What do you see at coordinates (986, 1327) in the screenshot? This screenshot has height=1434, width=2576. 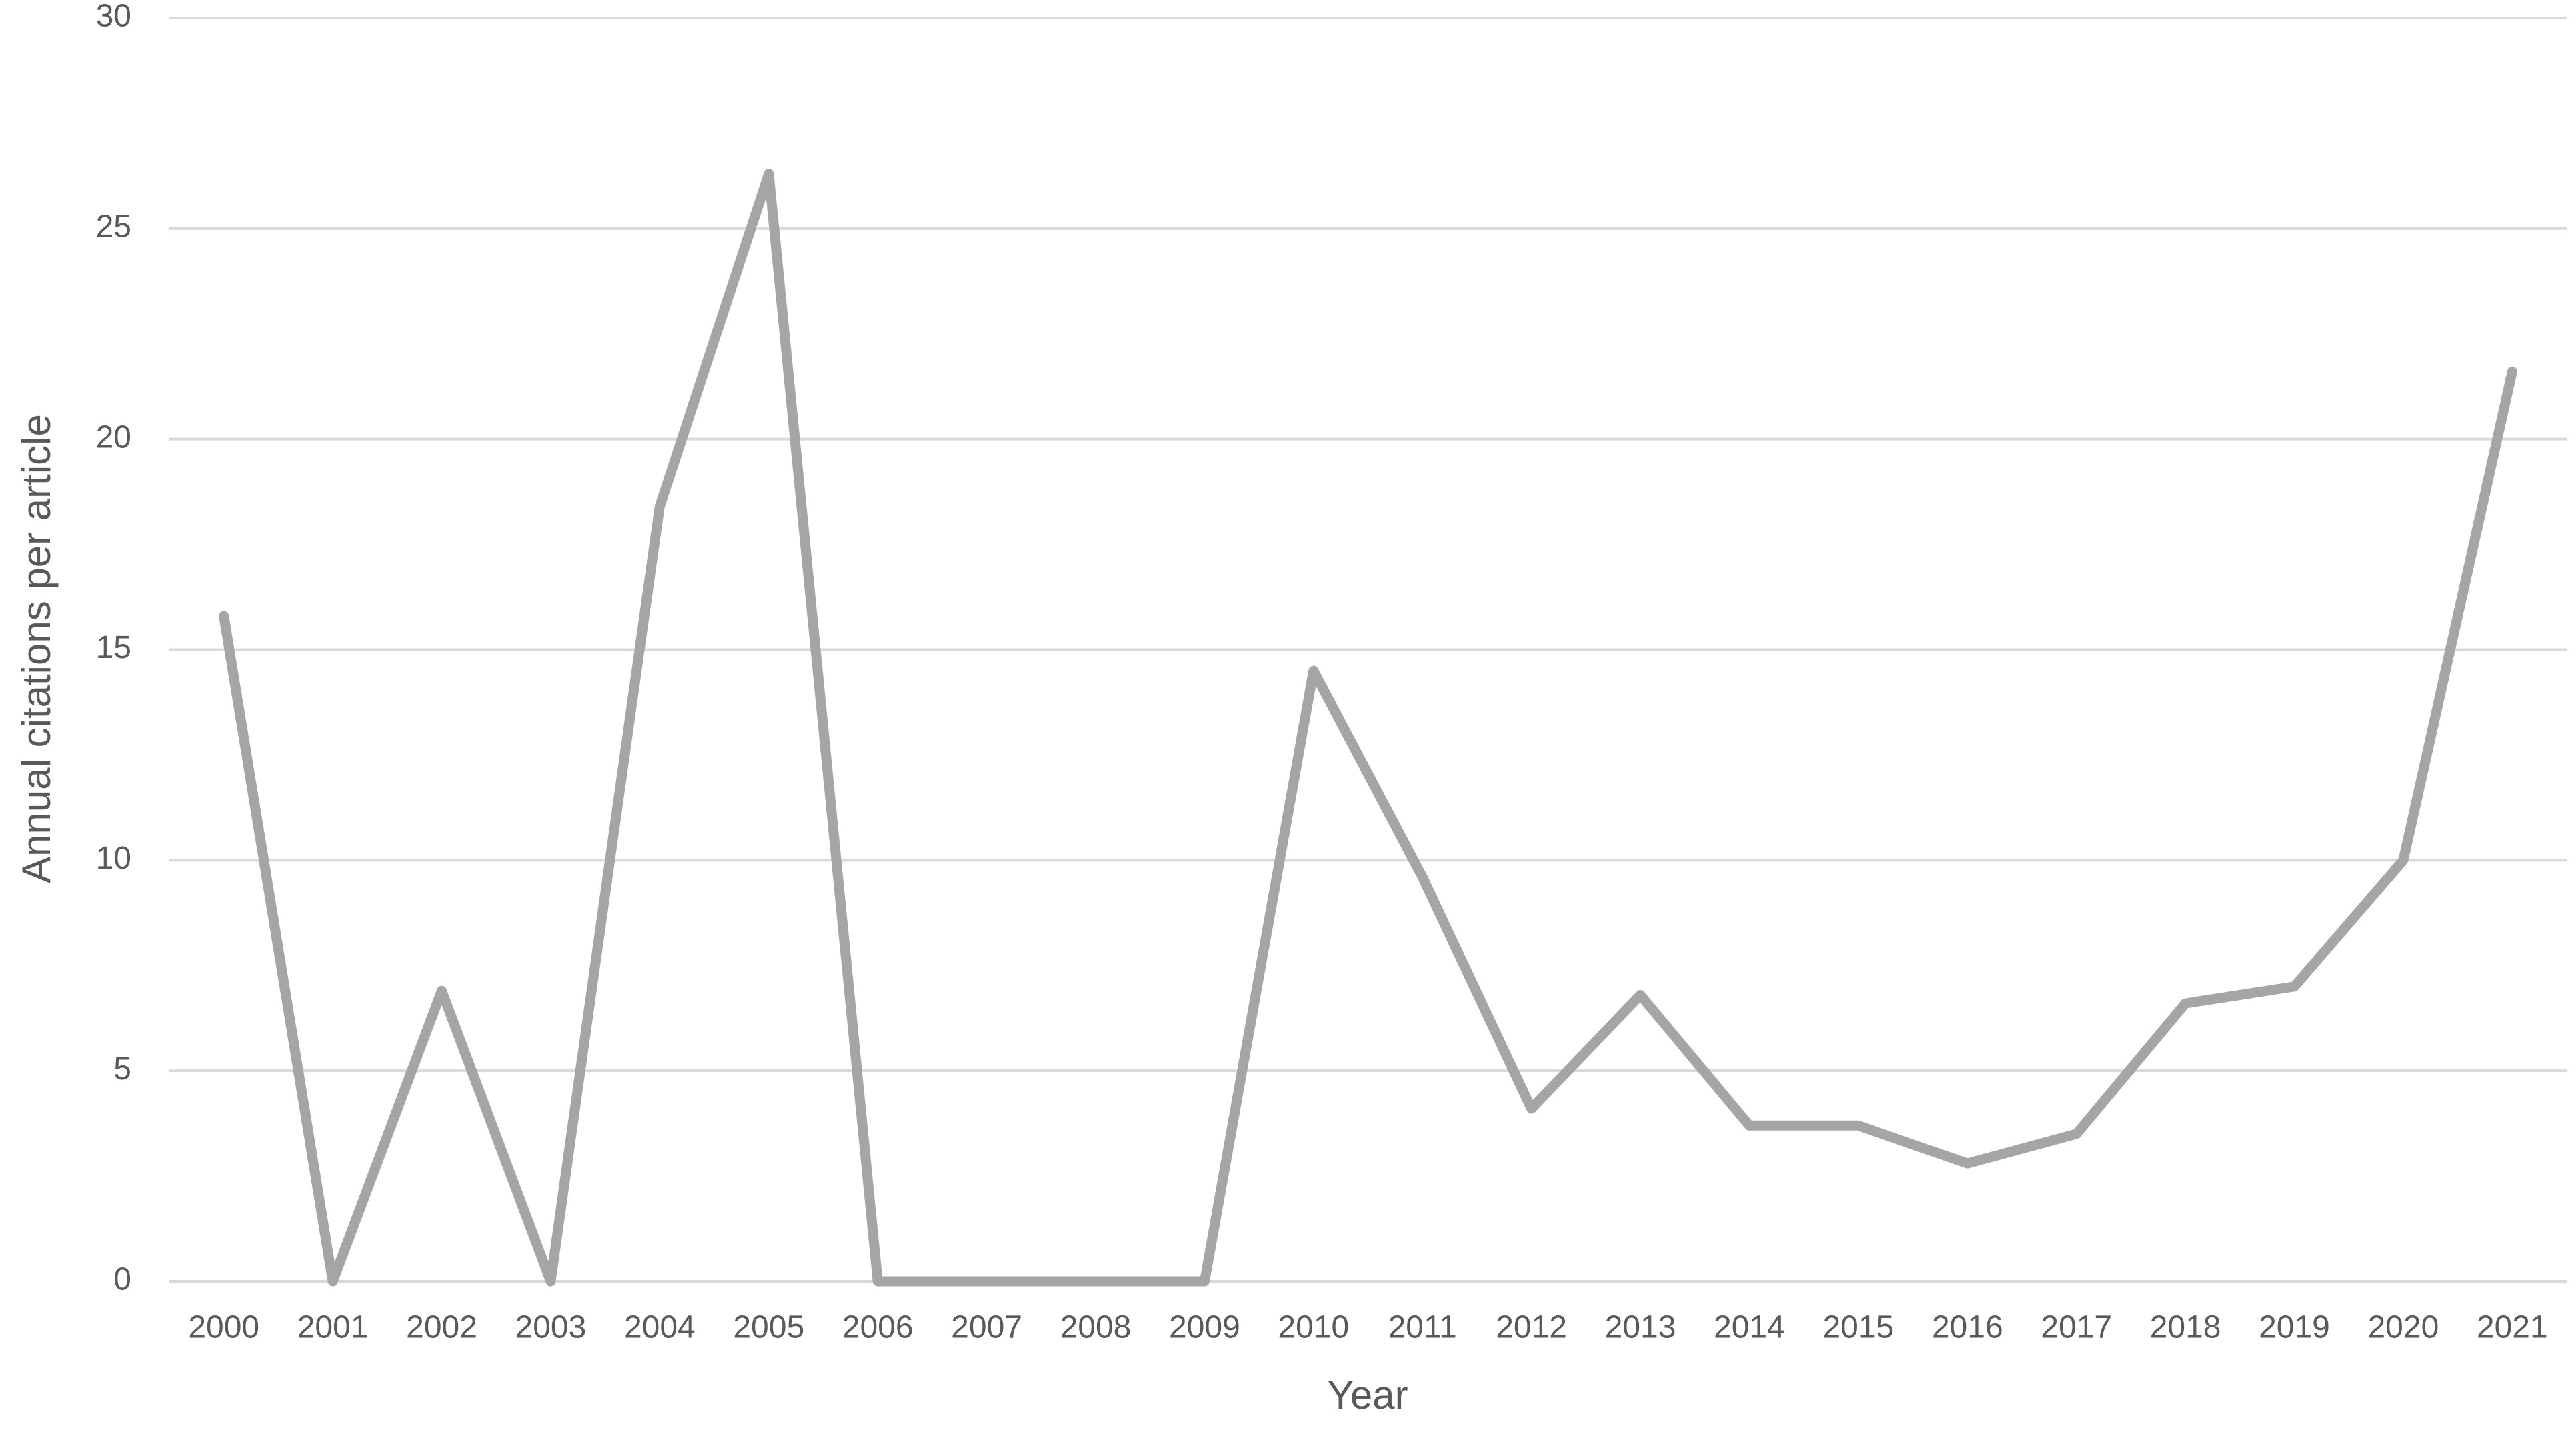 I see `x-tick-label: 2007` at bounding box center [986, 1327].